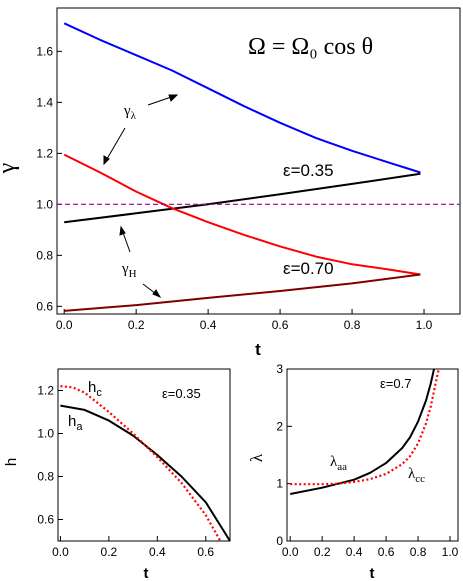  Describe the element at coordinates (205, 552) in the screenshot. I see `left-x-tick-label: 0.6` at that location.